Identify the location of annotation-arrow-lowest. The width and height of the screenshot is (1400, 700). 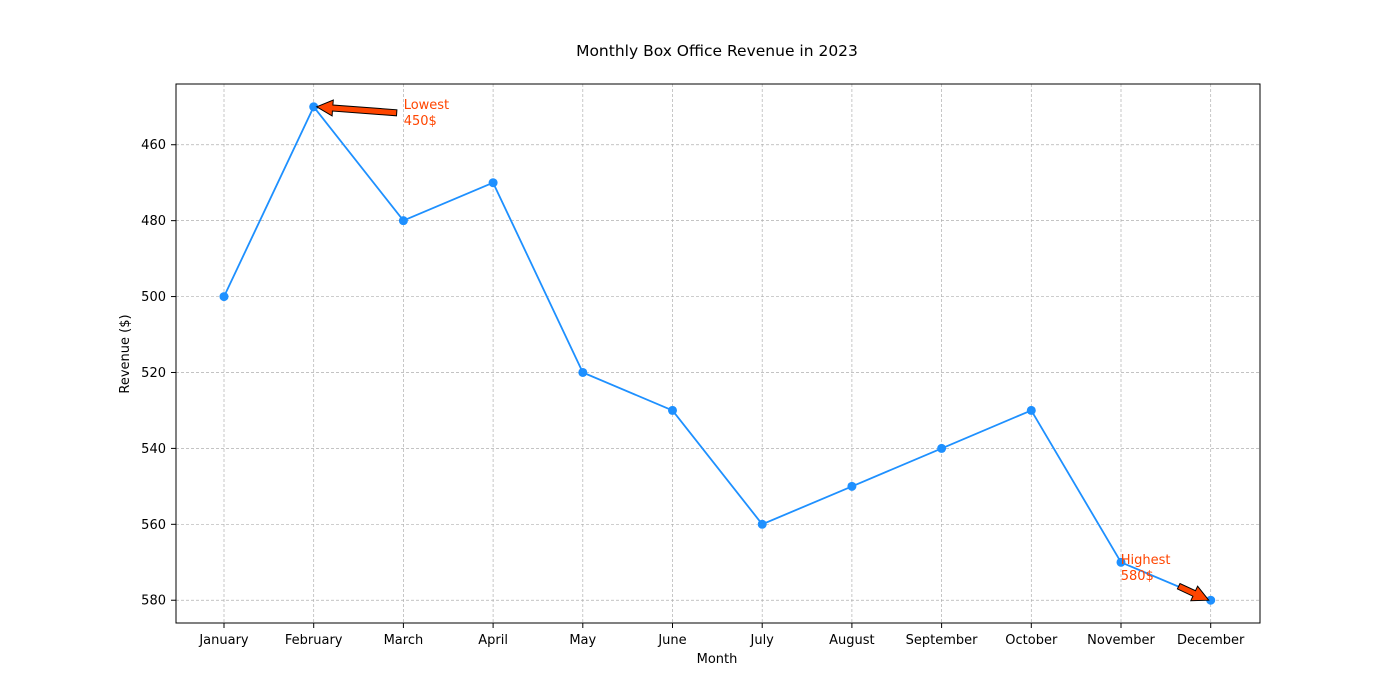
(356, 108).